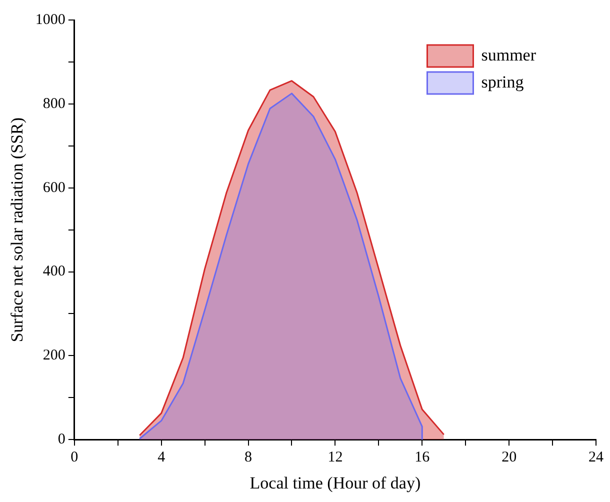  What do you see at coordinates (74, 458) in the screenshot?
I see `x-tick-label: 0` at bounding box center [74, 458].